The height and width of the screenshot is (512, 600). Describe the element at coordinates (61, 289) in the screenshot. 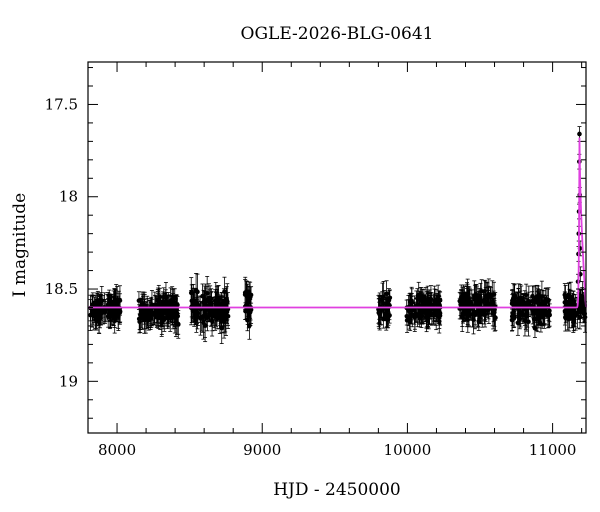

I see `y-tick-label: 18.5` at that location.